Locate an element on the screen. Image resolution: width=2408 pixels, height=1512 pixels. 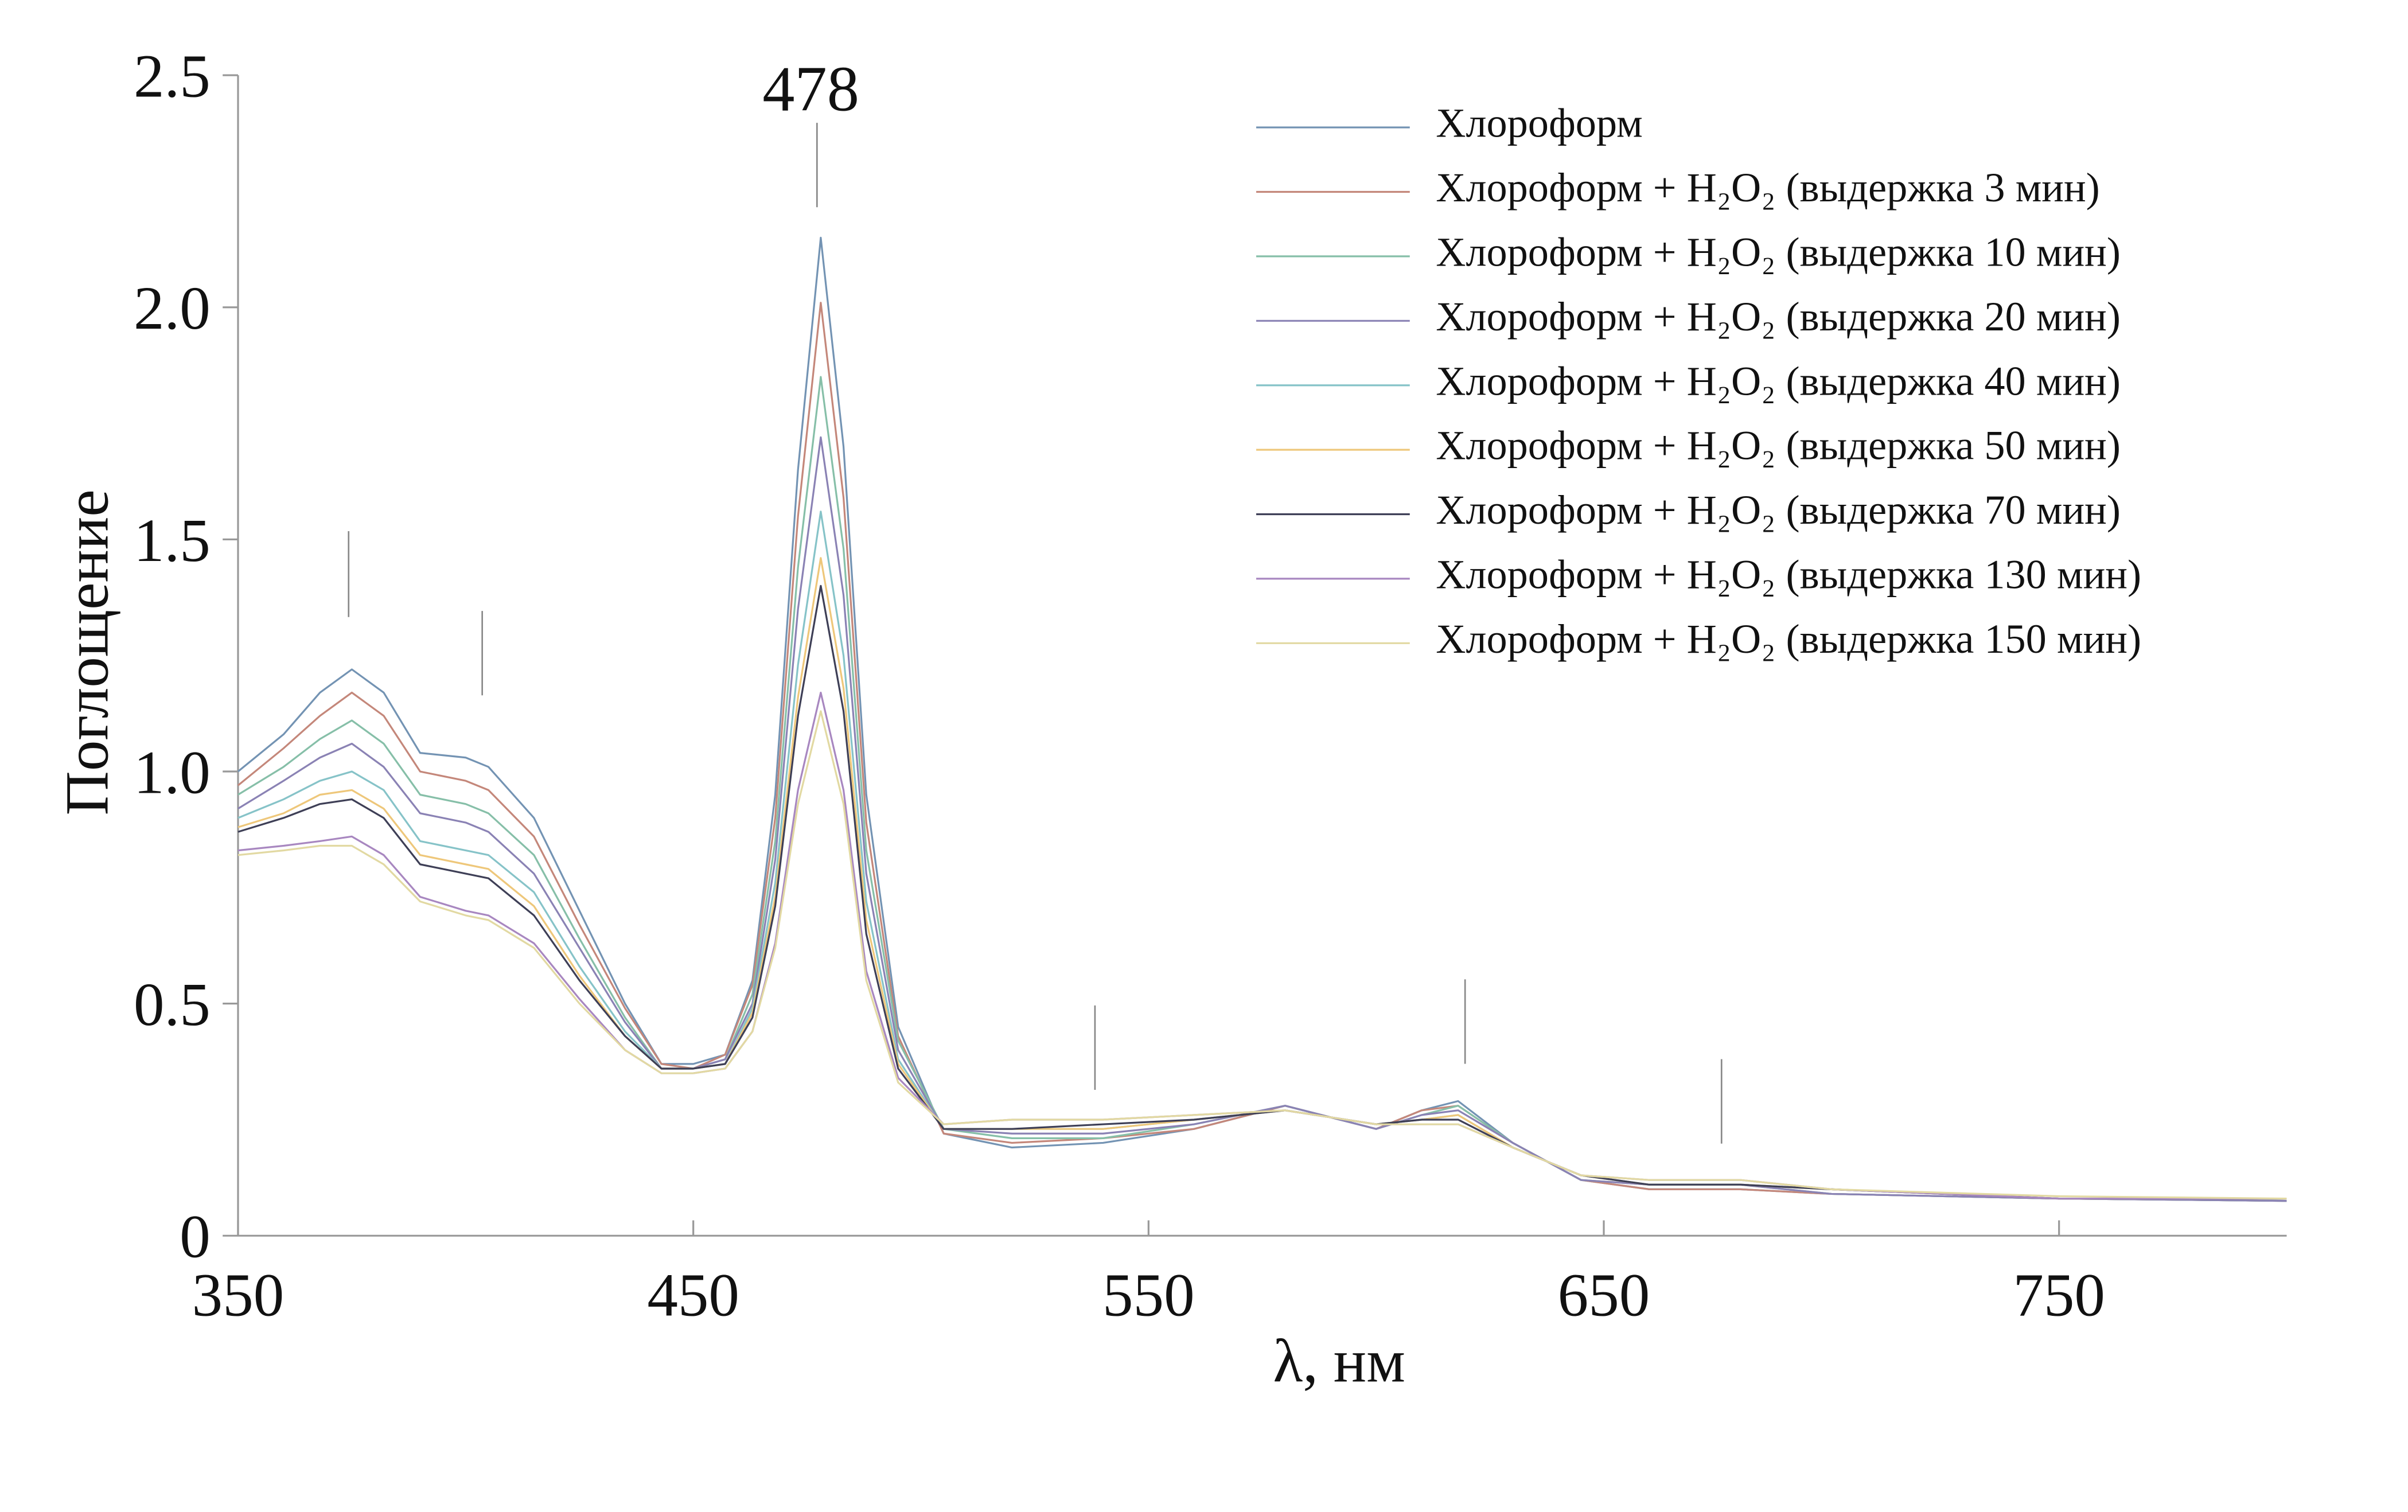
x-tick-label: 350 is located at coordinates (238, 1295).